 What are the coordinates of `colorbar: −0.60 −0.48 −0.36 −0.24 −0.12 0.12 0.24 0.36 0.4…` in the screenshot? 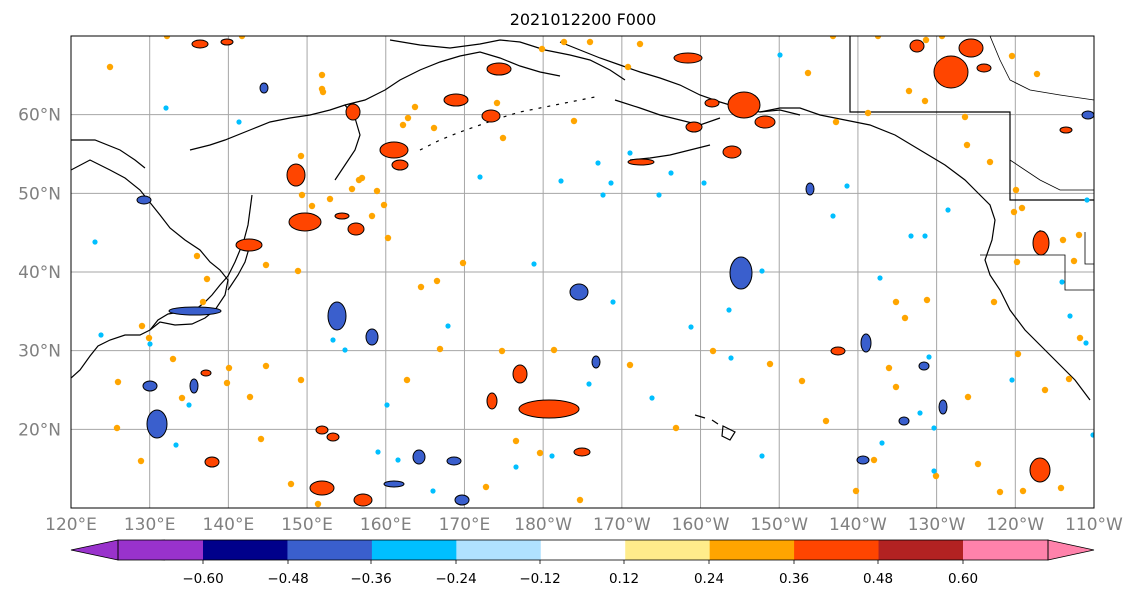 It's located at (582, 563).